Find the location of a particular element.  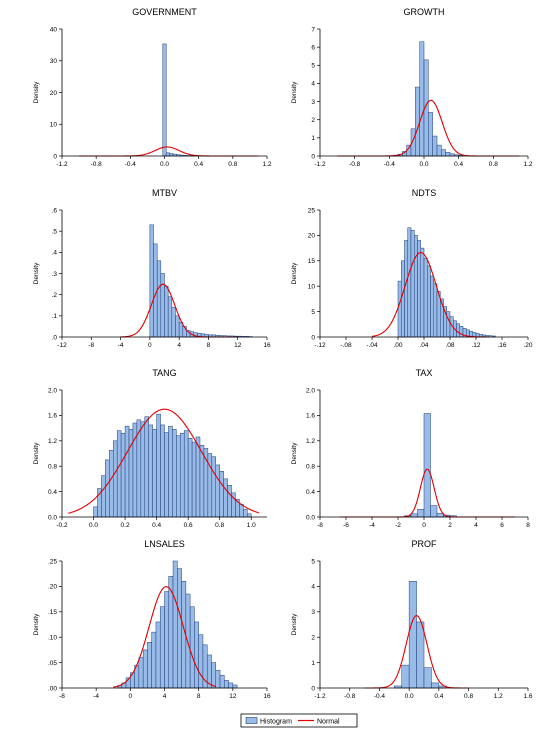

y-tick-label: 30 is located at coordinates (54, 61).